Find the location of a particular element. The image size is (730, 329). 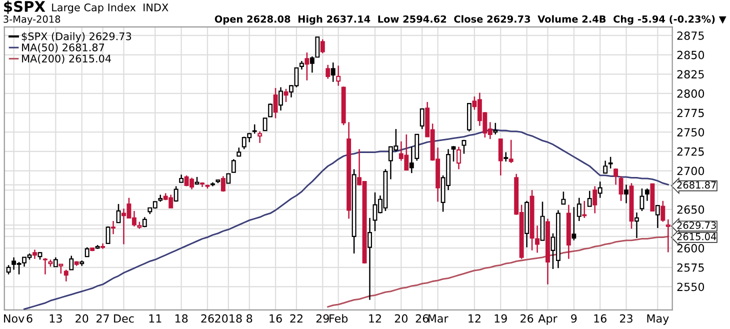

x-tick-label: Apr is located at coordinates (548, 319).